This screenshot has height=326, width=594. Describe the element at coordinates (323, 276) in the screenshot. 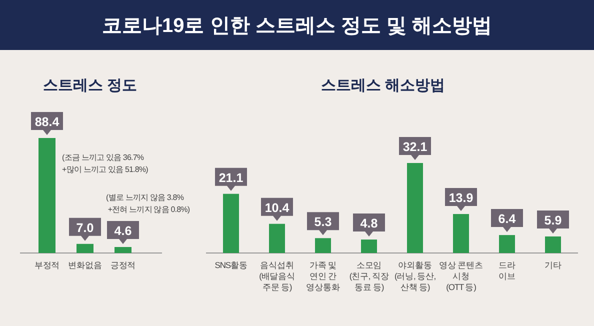

I see `x-tick-label: 가족 및 연인 간 영상통화` at that location.